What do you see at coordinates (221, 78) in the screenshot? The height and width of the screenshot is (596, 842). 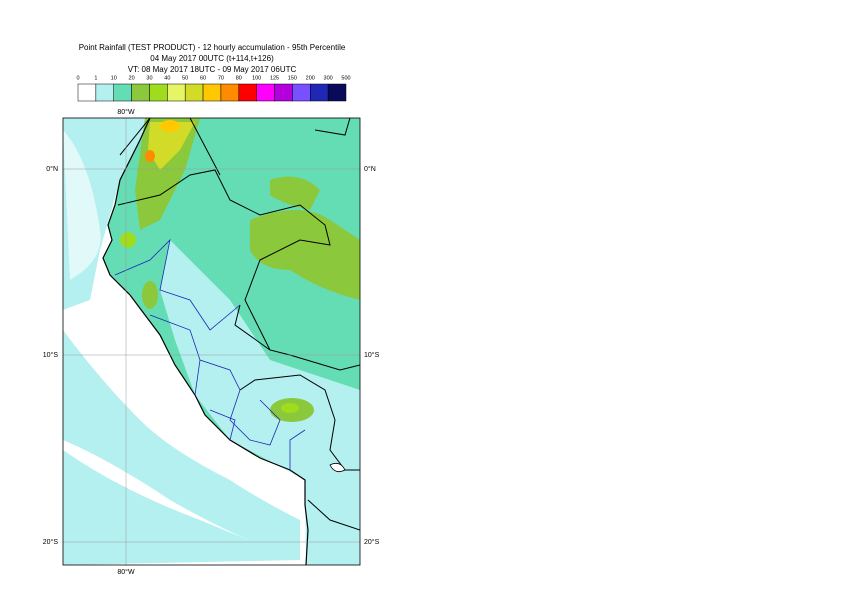 I see `colorbar-label: 70` at bounding box center [221, 78].